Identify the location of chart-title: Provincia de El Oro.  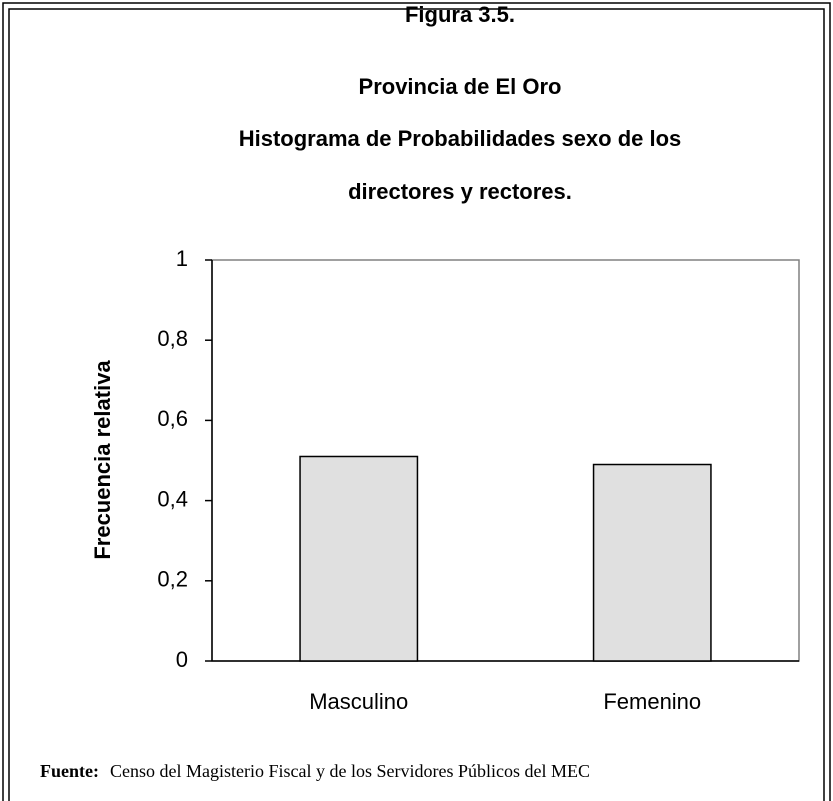
(460, 86).